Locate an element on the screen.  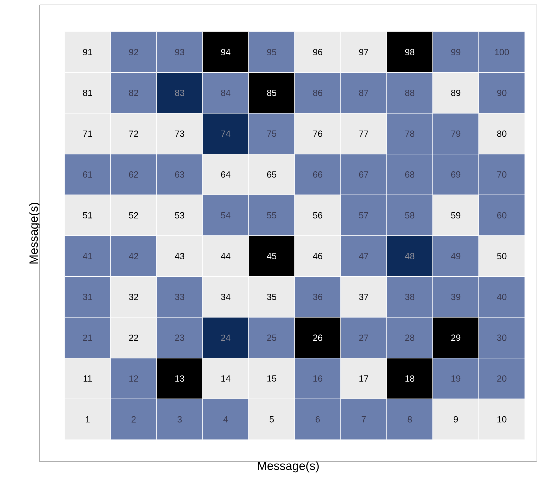
data-label: 22 is located at coordinates (133, 338).